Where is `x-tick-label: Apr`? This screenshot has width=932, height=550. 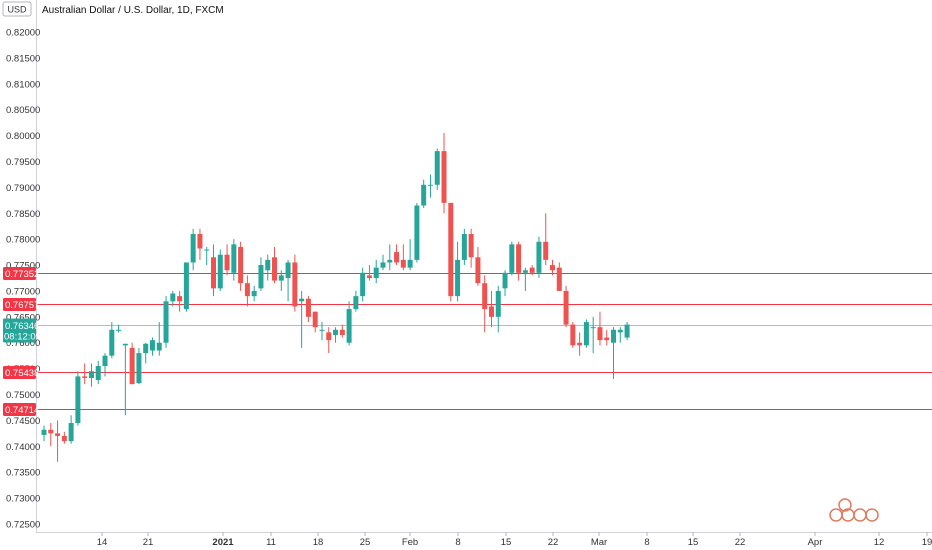
x-tick-label: Apr is located at coordinates (815, 542).